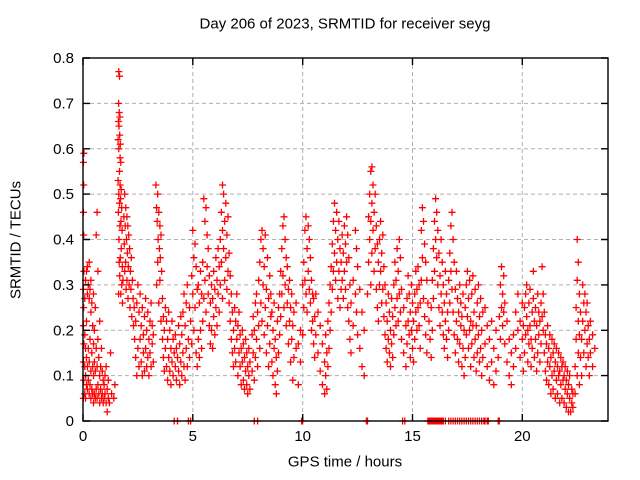  What do you see at coordinates (70, 421) in the screenshot?
I see `y-tick-label: 0` at bounding box center [70, 421].